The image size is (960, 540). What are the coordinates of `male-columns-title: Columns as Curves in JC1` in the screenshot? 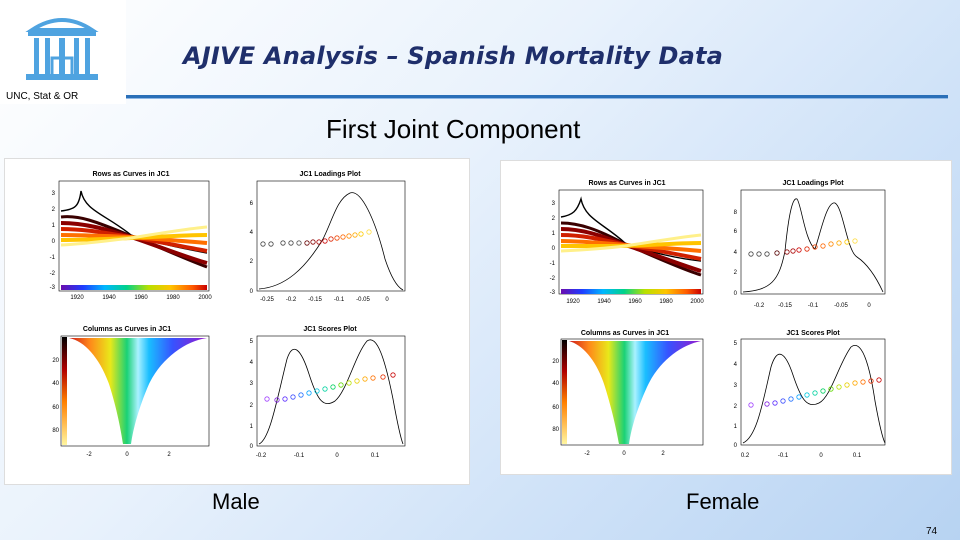 It's located at (127, 329).